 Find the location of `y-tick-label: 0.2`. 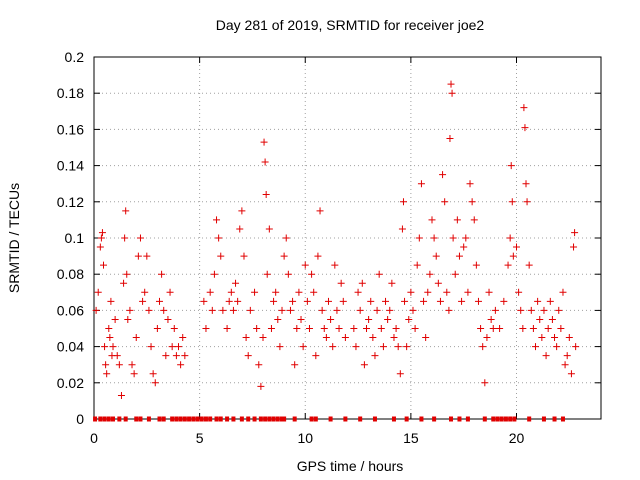

y-tick-label: 0.2 is located at coordinates (75, 57).